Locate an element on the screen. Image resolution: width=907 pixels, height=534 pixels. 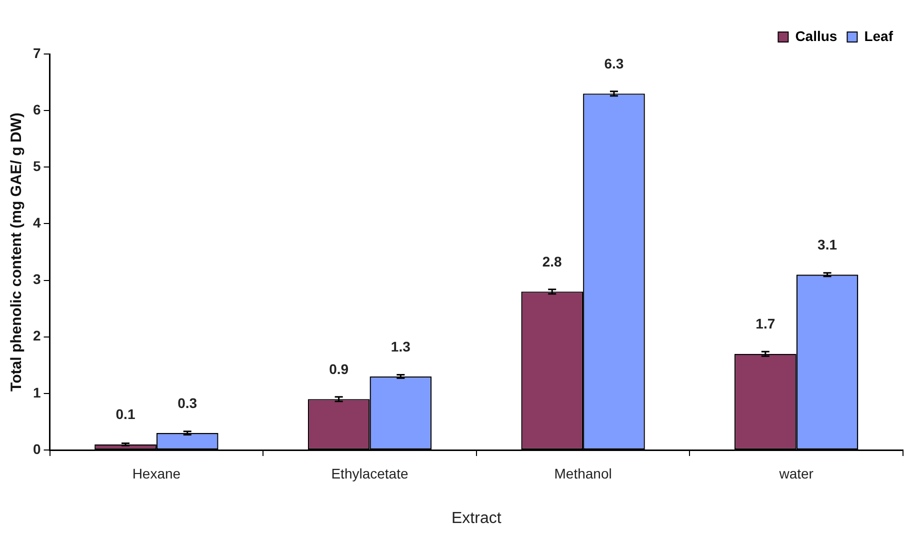
y-tick-label: 3 is located at coordinates (36, 279).